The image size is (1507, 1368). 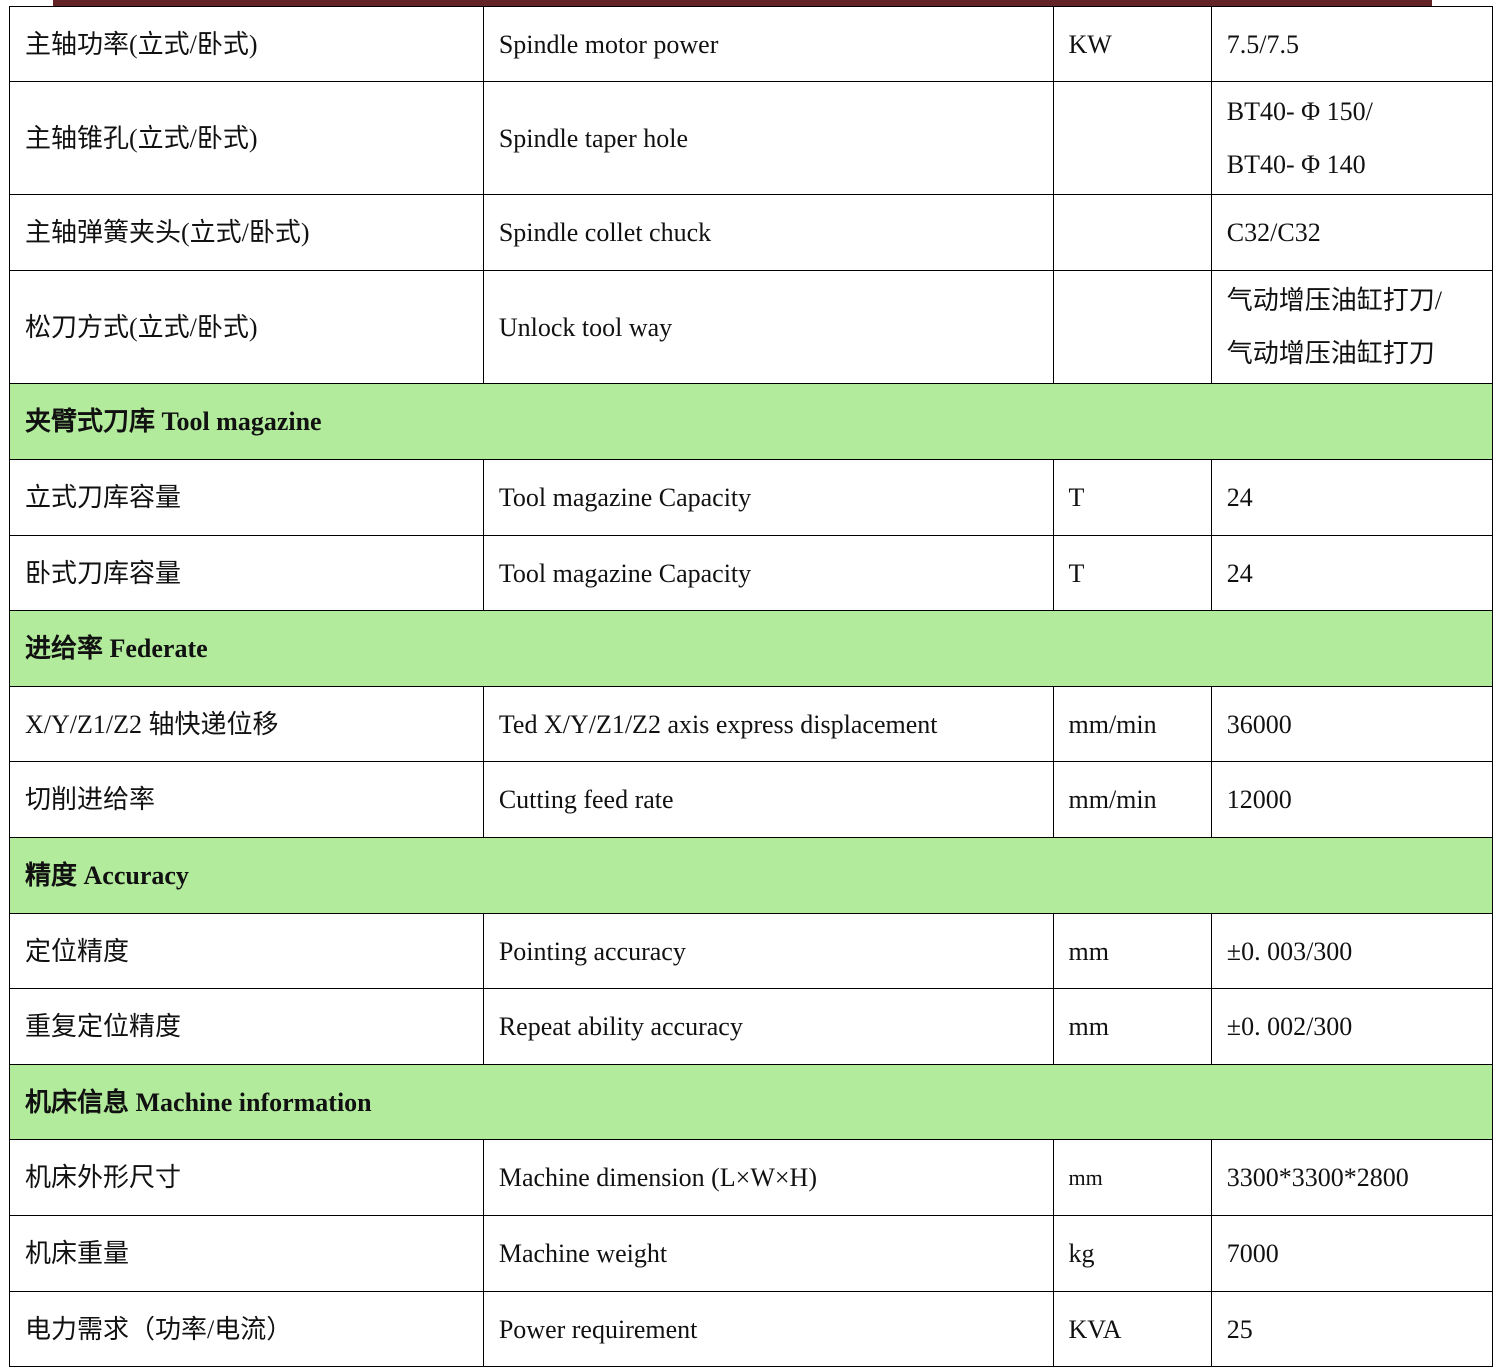 What do you see at coordinates (1334, 300) in the screenshot?
I see `value-line: 气动增压油缸打刀/` at bounding box center [1334, 300].